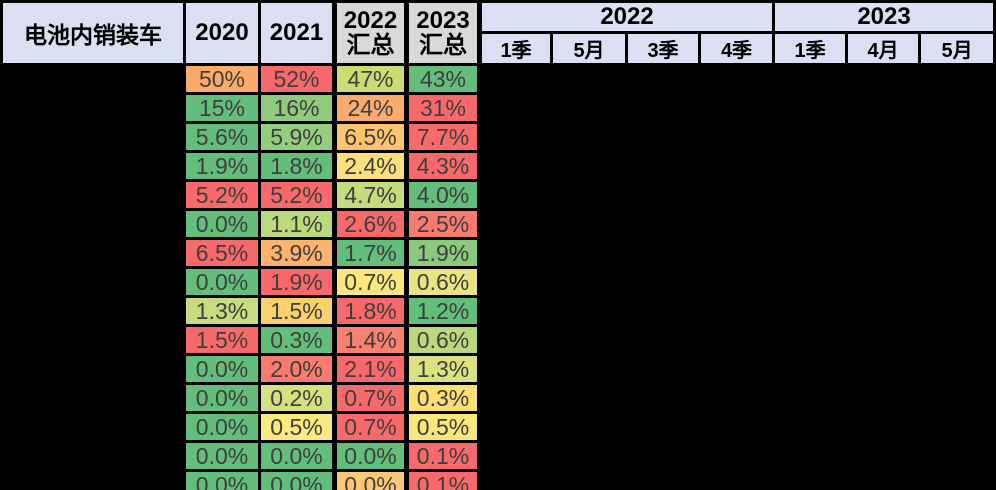 The image size is (996, 490). I want to click on table-row: 5.2% 5.2% 4.7% 4.0%, so click(498, 195).